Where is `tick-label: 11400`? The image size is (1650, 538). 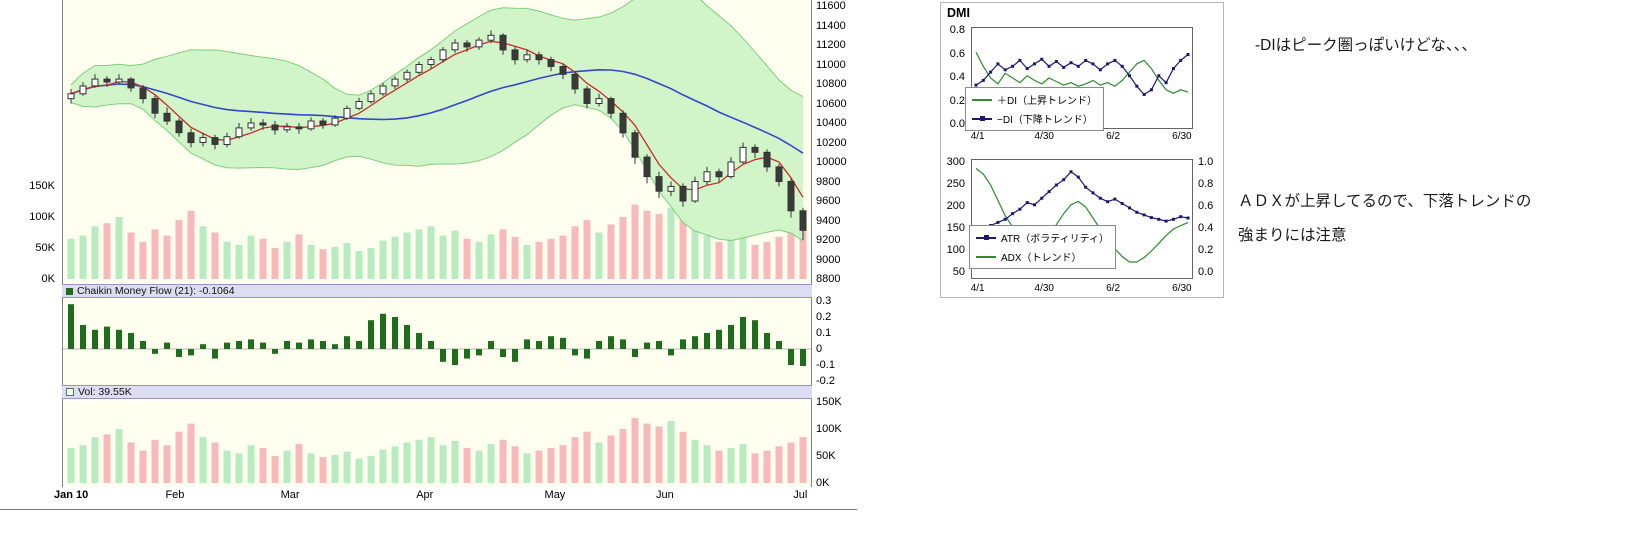 tick-label: 11400 is located at coordinates (831, 25).